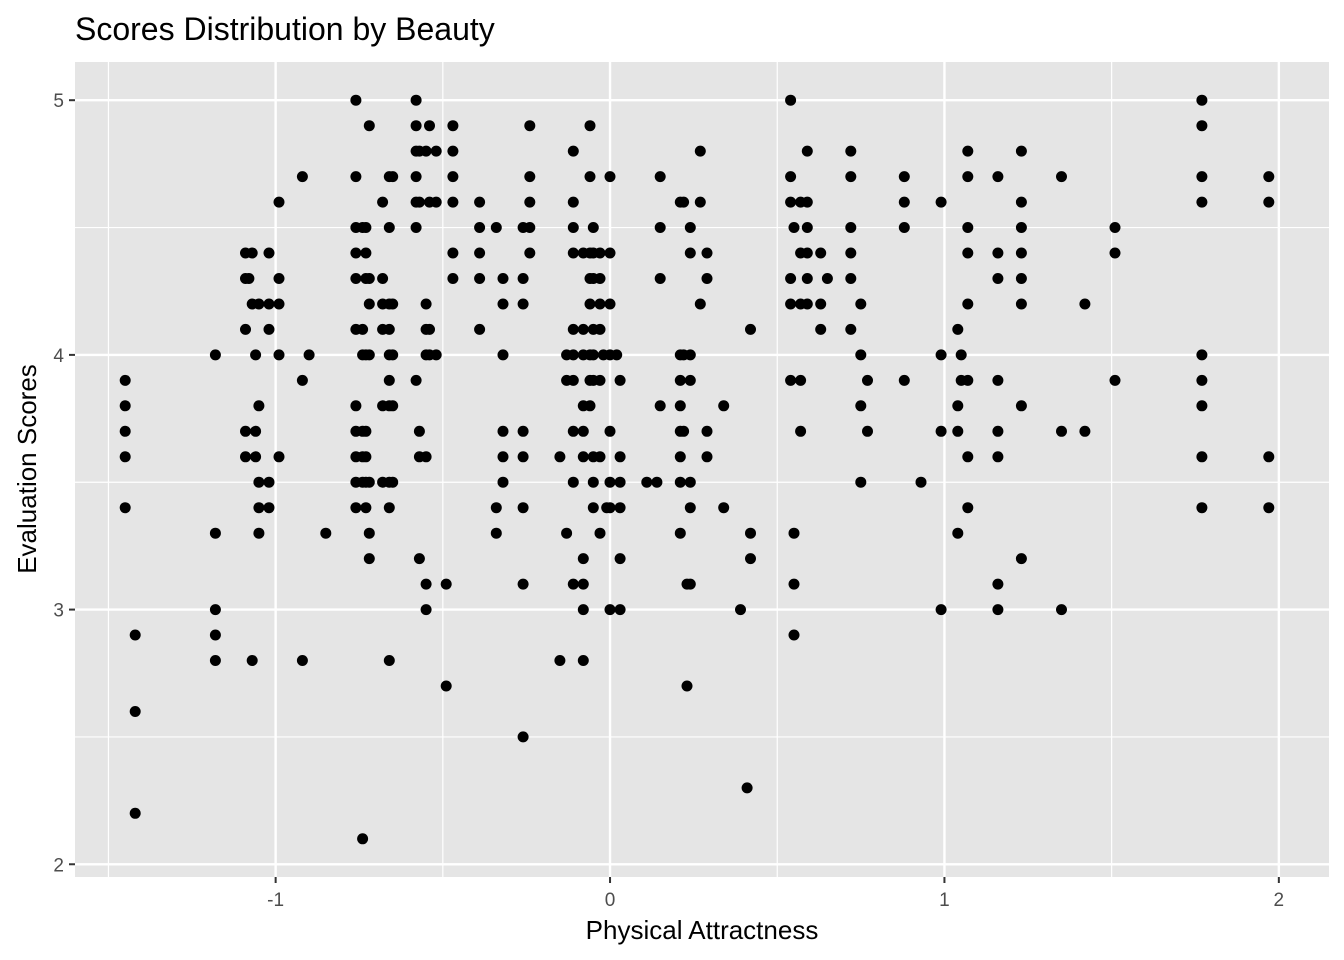 Image resolution: width=1344 pixels, height=960 pixels. Describe the element at coordinates (64, 483) in the screenshot. I see `y-axis: 2 3 4 5` at that location.